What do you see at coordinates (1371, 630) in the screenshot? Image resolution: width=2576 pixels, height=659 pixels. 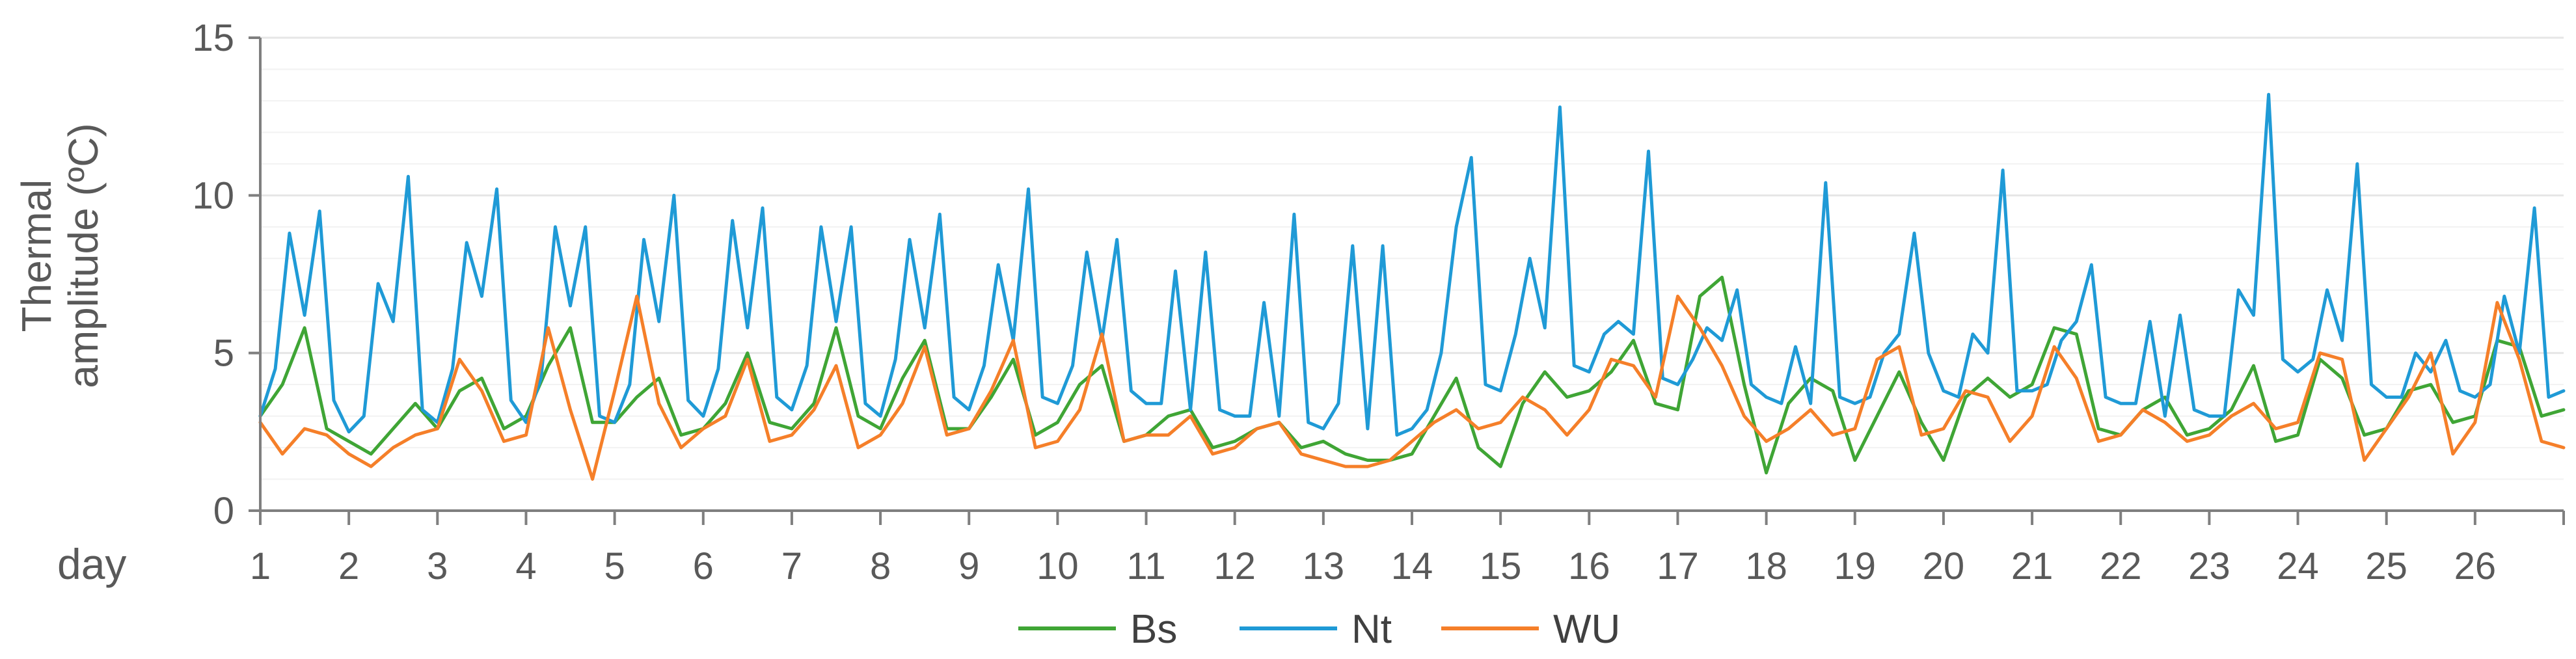 I see `legend-label: Nt` at bounding box center [1371, 630].